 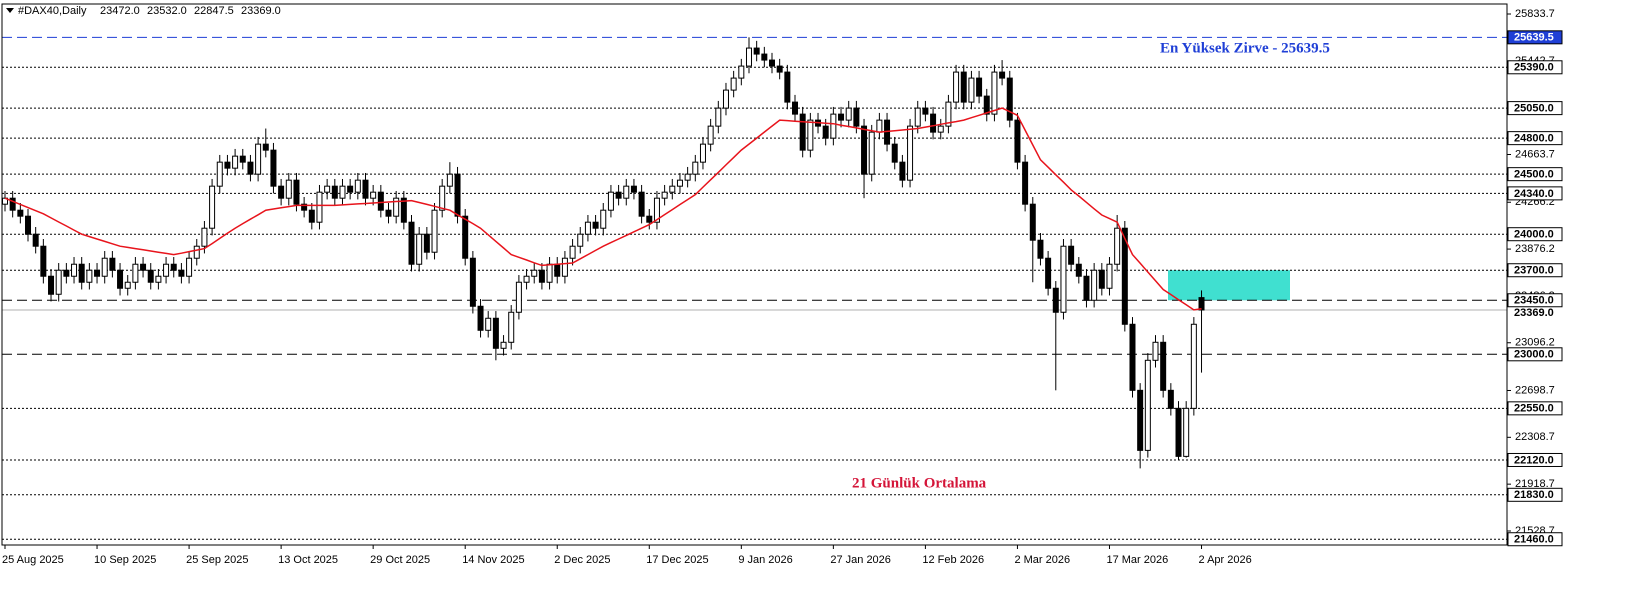 I want to click on x-tick-label: 29 Oct 2025, so click(x=400, y=560).